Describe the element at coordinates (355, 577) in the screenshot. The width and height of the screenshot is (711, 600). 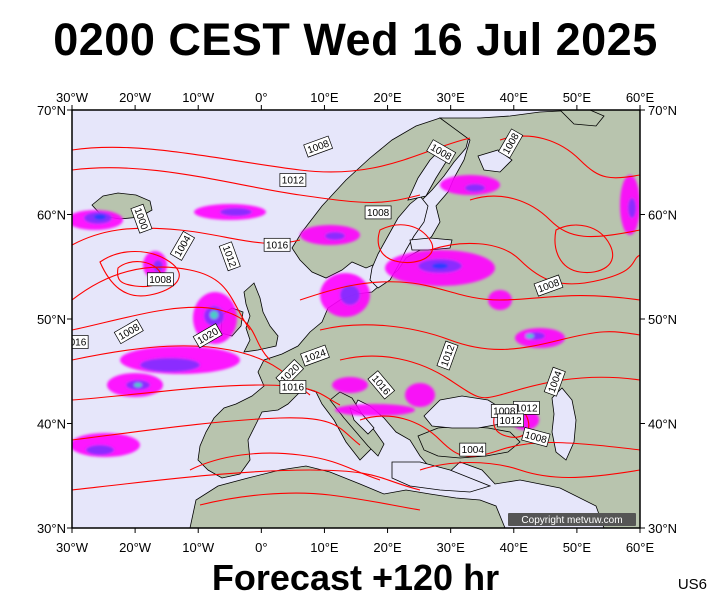
I see `forecast-label: Forecast +120 hr` at that location.